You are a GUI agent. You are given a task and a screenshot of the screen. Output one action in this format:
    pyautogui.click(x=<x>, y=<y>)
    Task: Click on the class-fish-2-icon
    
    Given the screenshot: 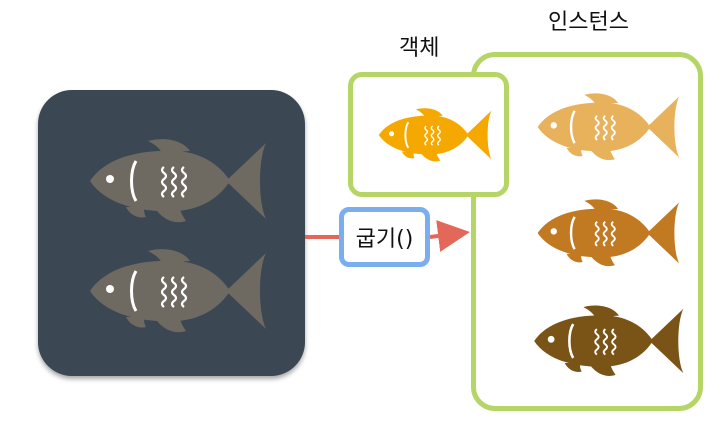 What is the action you would take?
    pyautogui.click(x=178, y=291)
    